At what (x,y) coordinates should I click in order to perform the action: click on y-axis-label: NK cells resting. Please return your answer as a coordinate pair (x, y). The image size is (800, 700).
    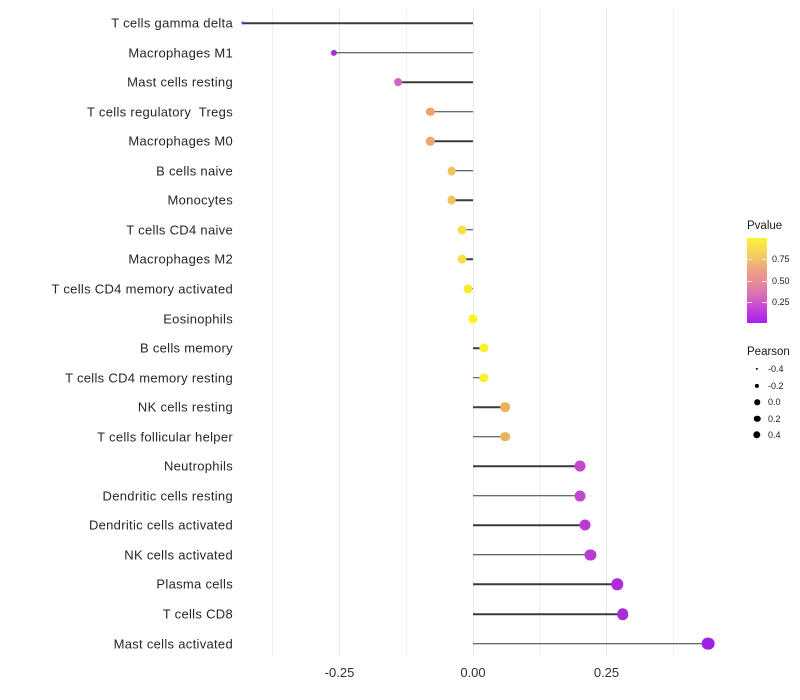
    Looking at the image, I should click on (185, 407).